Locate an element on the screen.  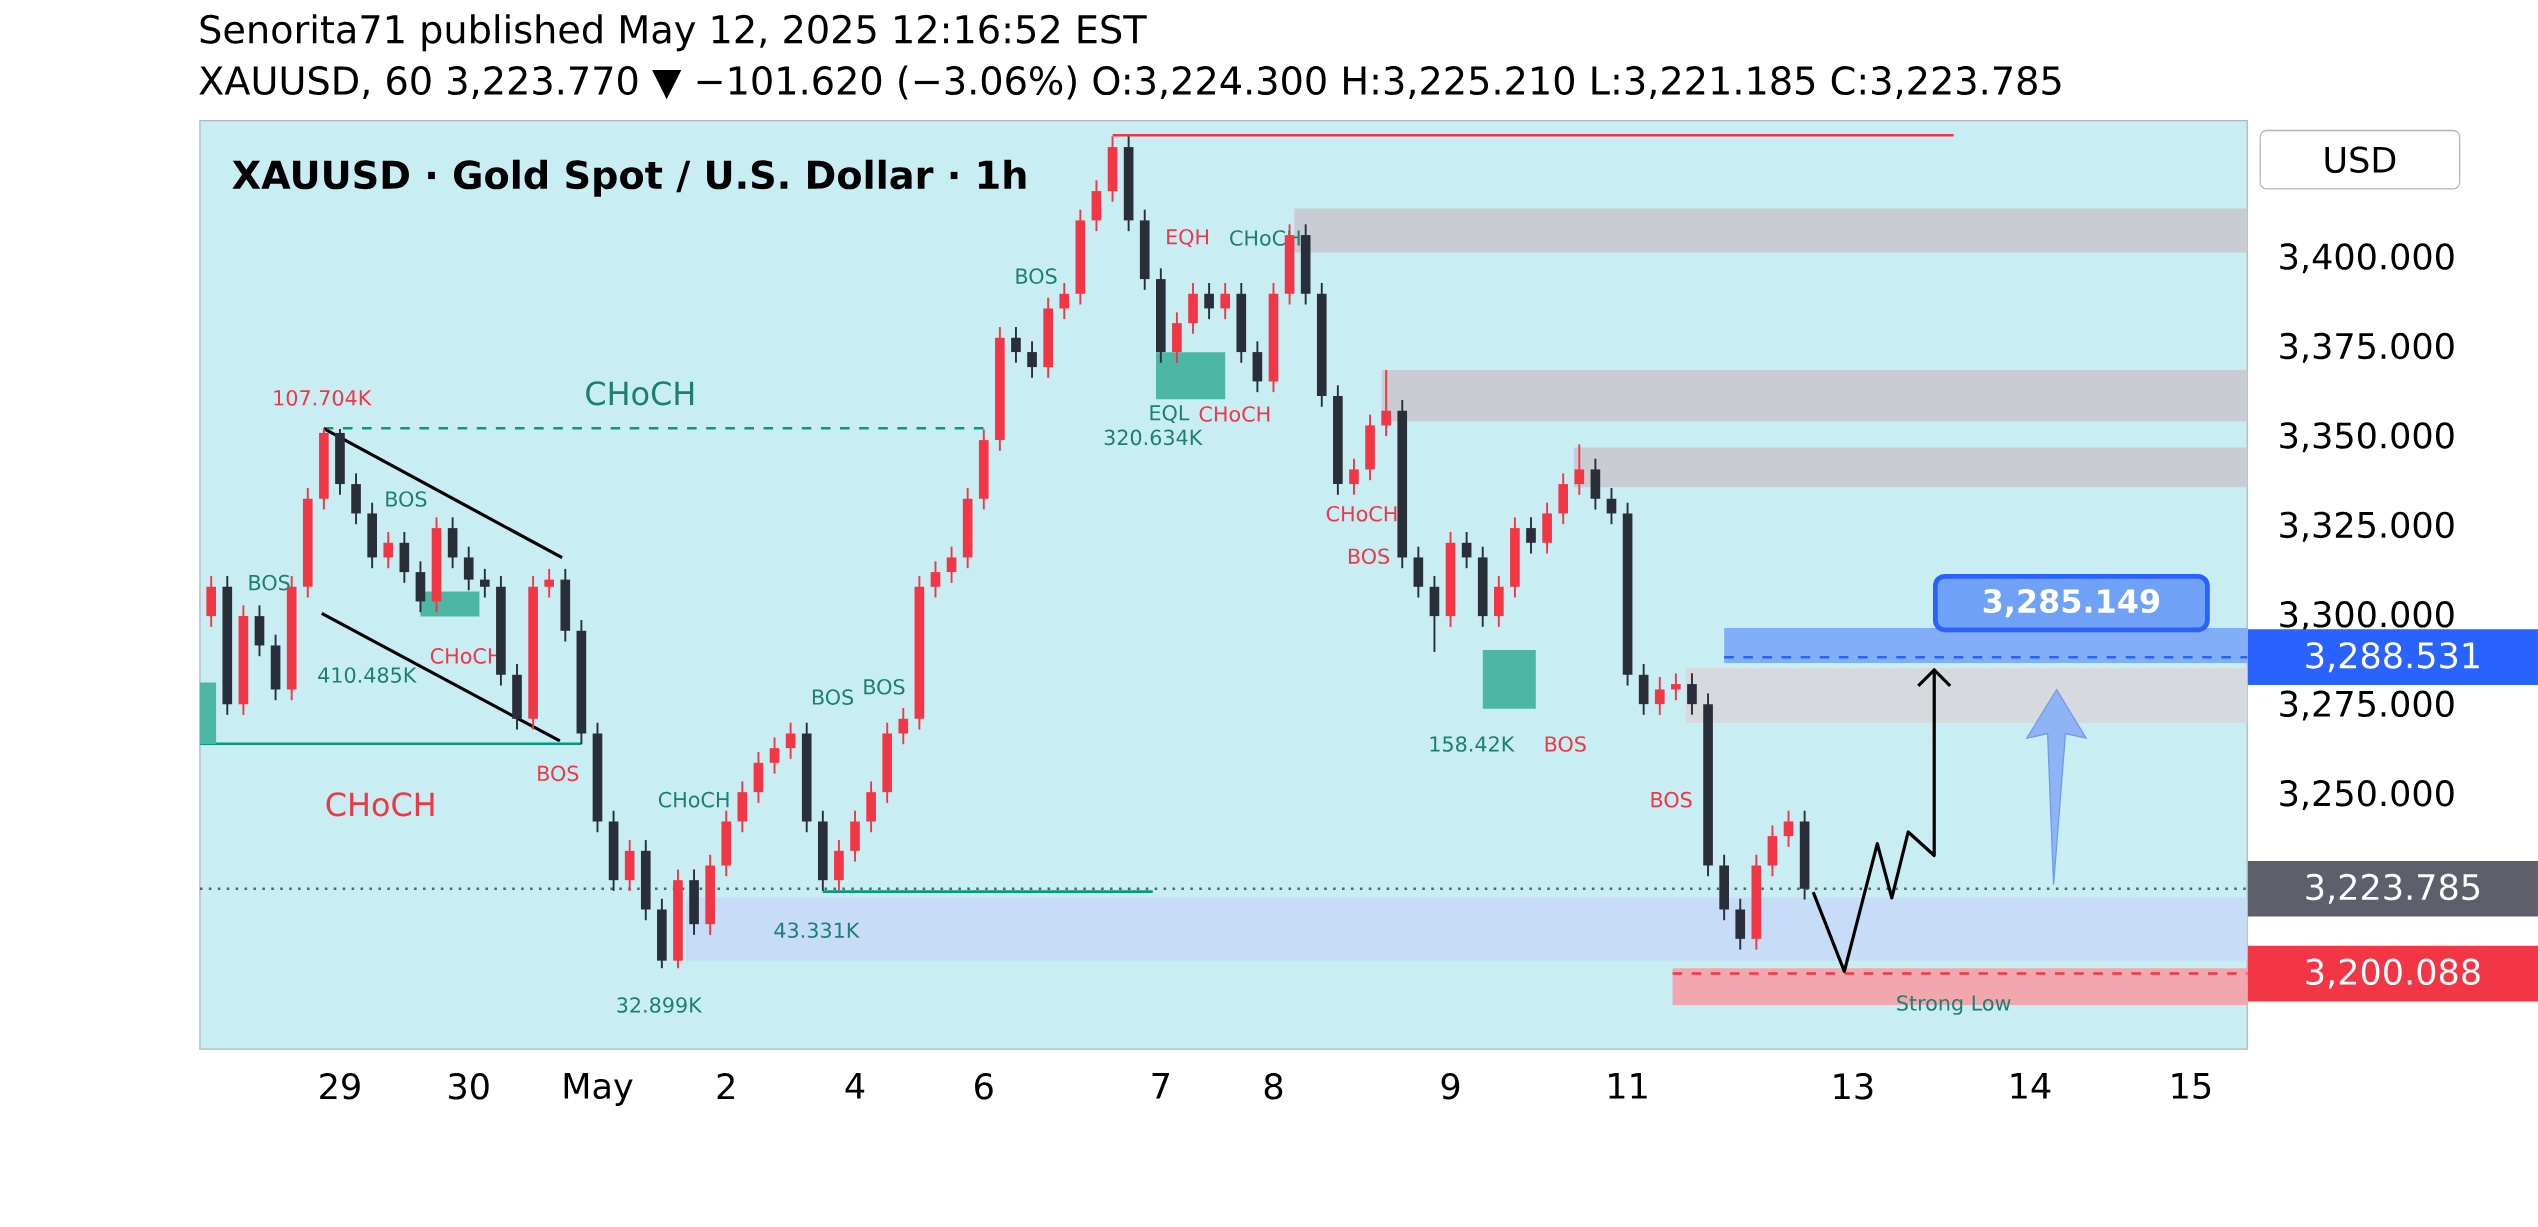
text: Senorita71 published May 12, 2025 12:16:52 EST is located at coordinates (673, 33).